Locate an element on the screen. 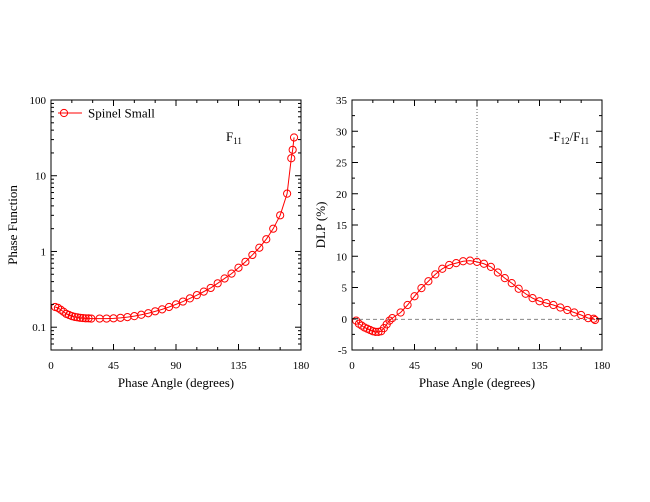 This screenshot has height=502, width=650. left-y-axis-label: Phase Function is located at coordinates (12, 225).